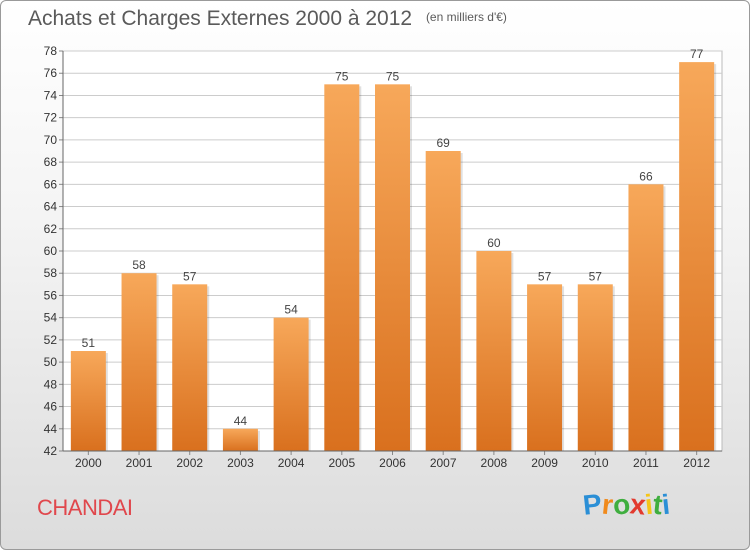 The image size is (750, 550). I want to click on data-label: 44, so click(241, 421).